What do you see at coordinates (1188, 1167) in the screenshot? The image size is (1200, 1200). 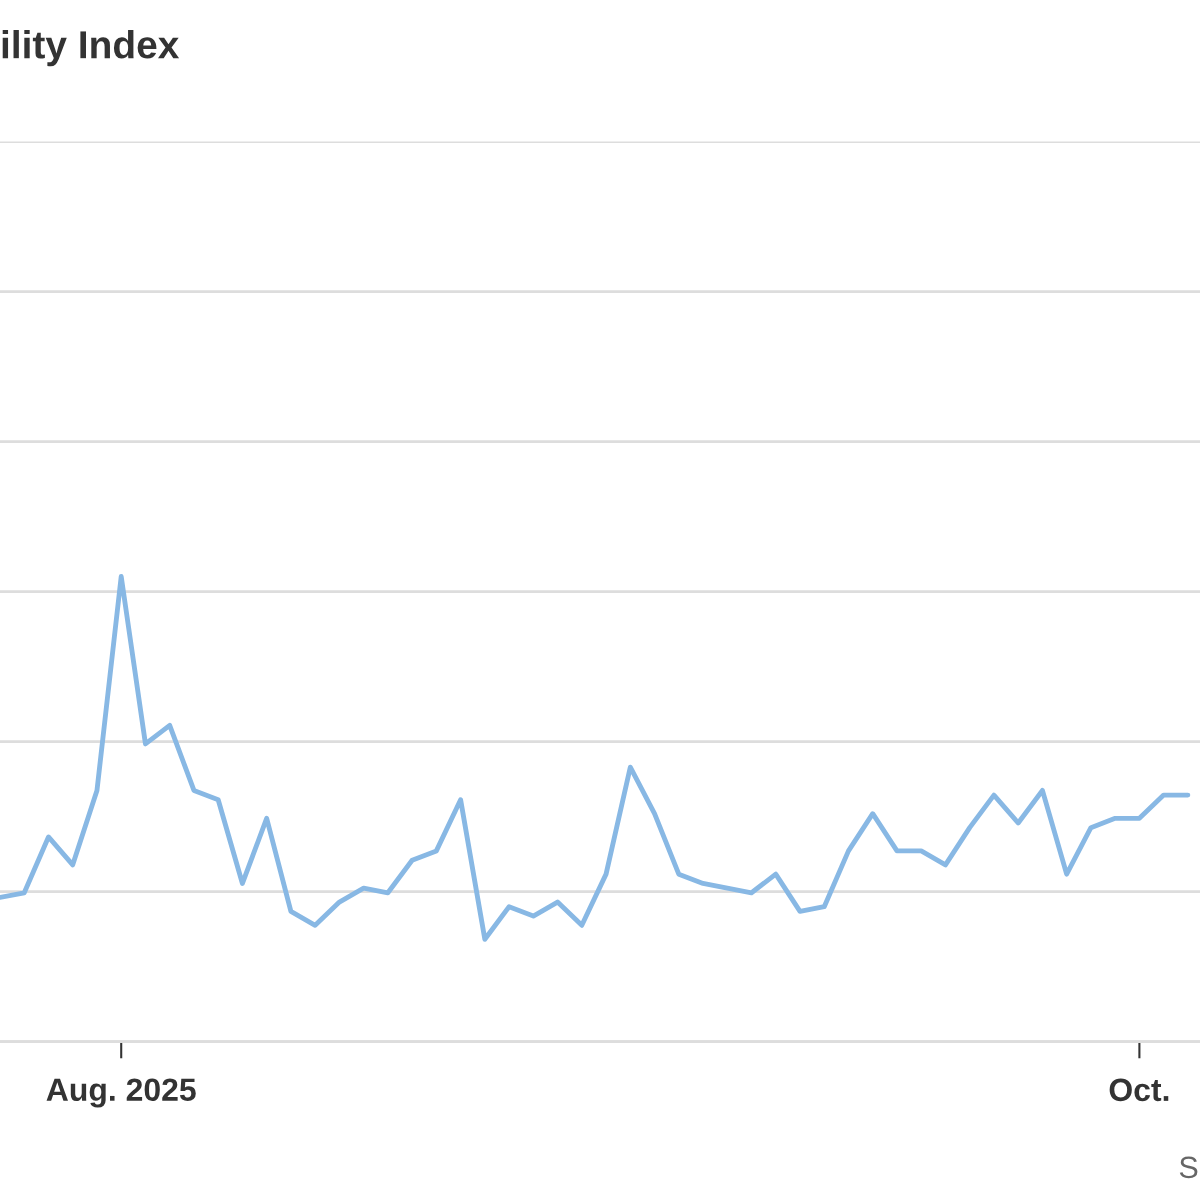 I see `text: S` at bounding box center [1188, 1167].